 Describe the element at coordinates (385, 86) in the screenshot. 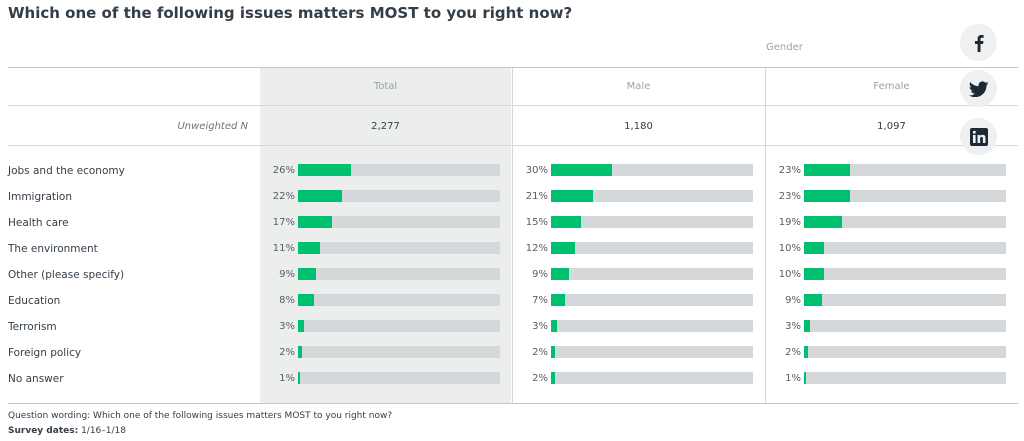

I see `column-header-total: Total` at that location.